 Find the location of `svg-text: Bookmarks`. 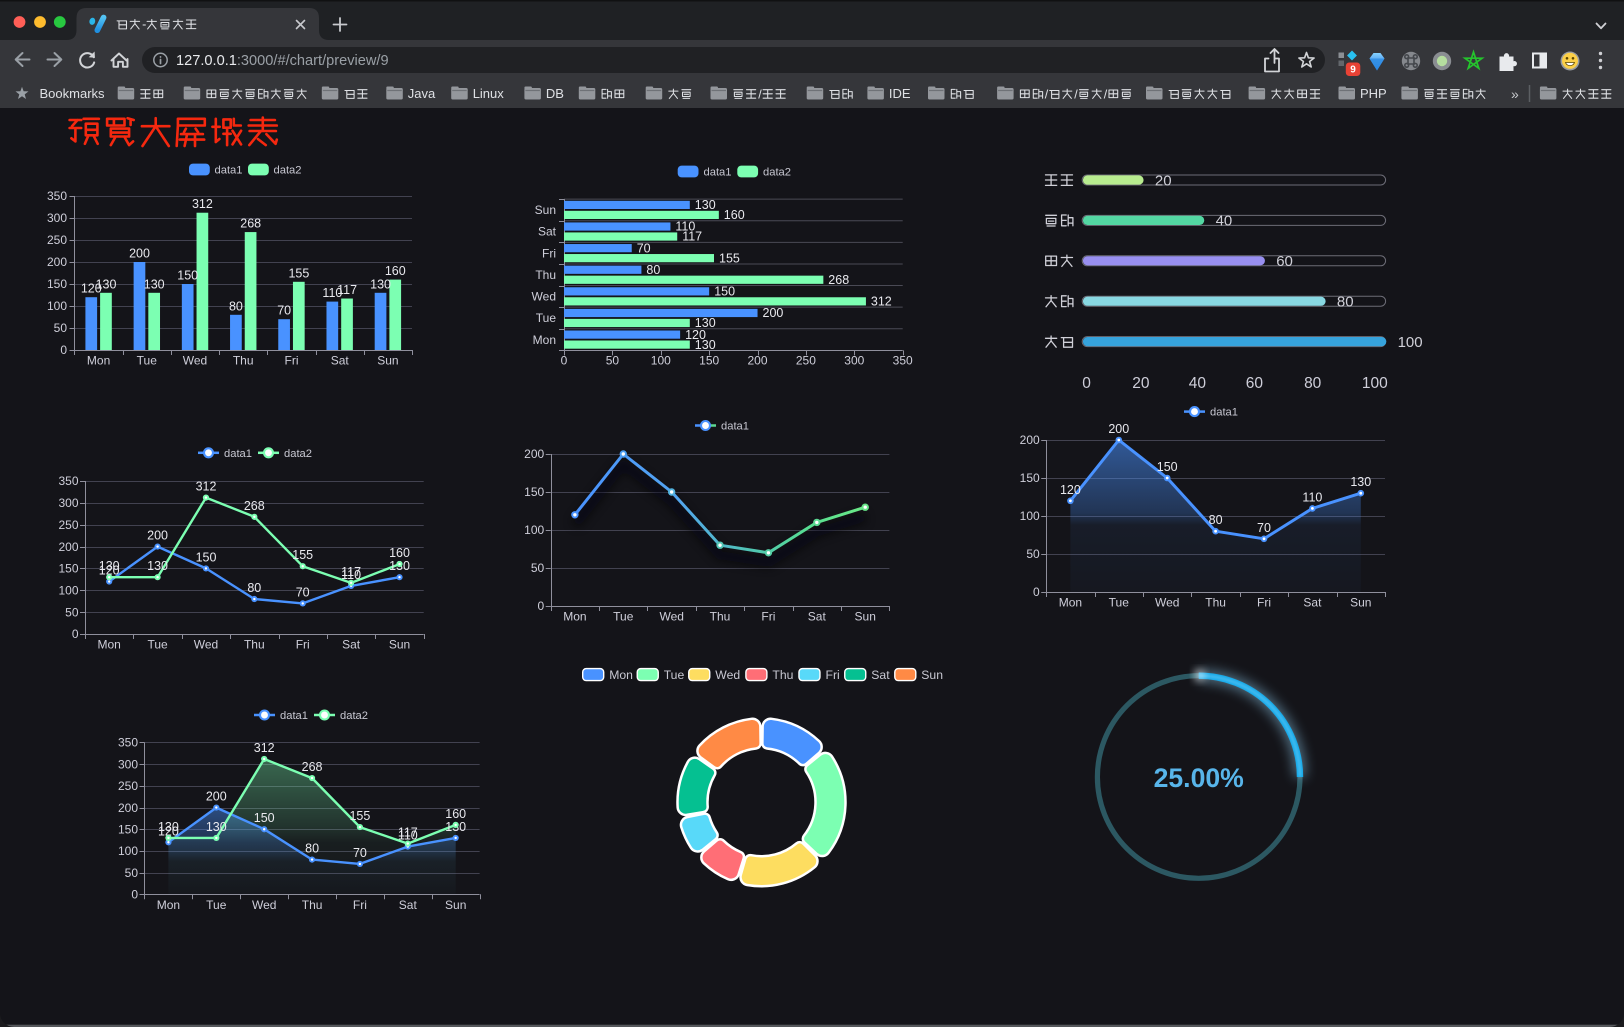

svg-text: Bookmarks is located at coordinates (73, 93).